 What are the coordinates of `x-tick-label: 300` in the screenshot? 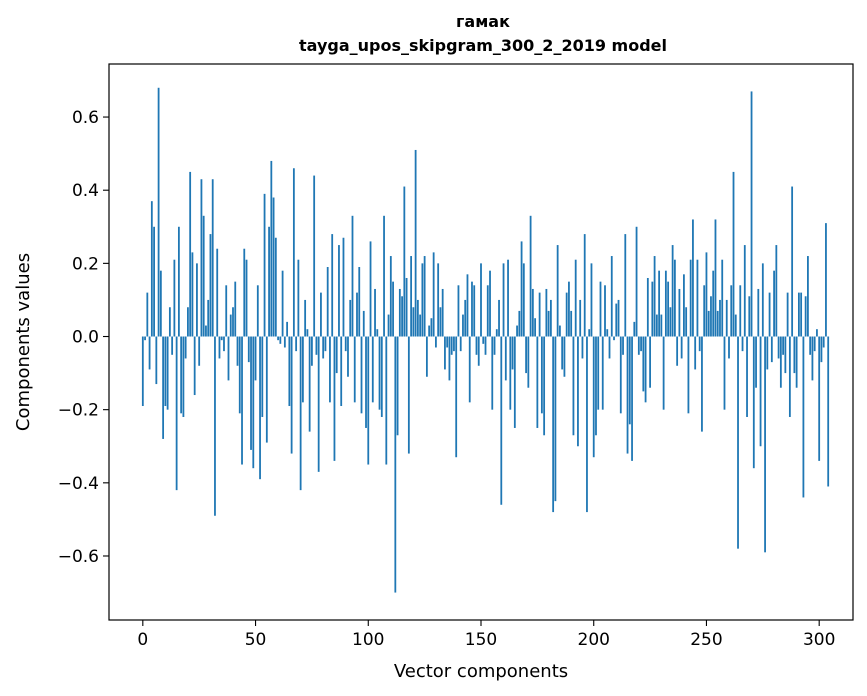 It's located at (819, 640).